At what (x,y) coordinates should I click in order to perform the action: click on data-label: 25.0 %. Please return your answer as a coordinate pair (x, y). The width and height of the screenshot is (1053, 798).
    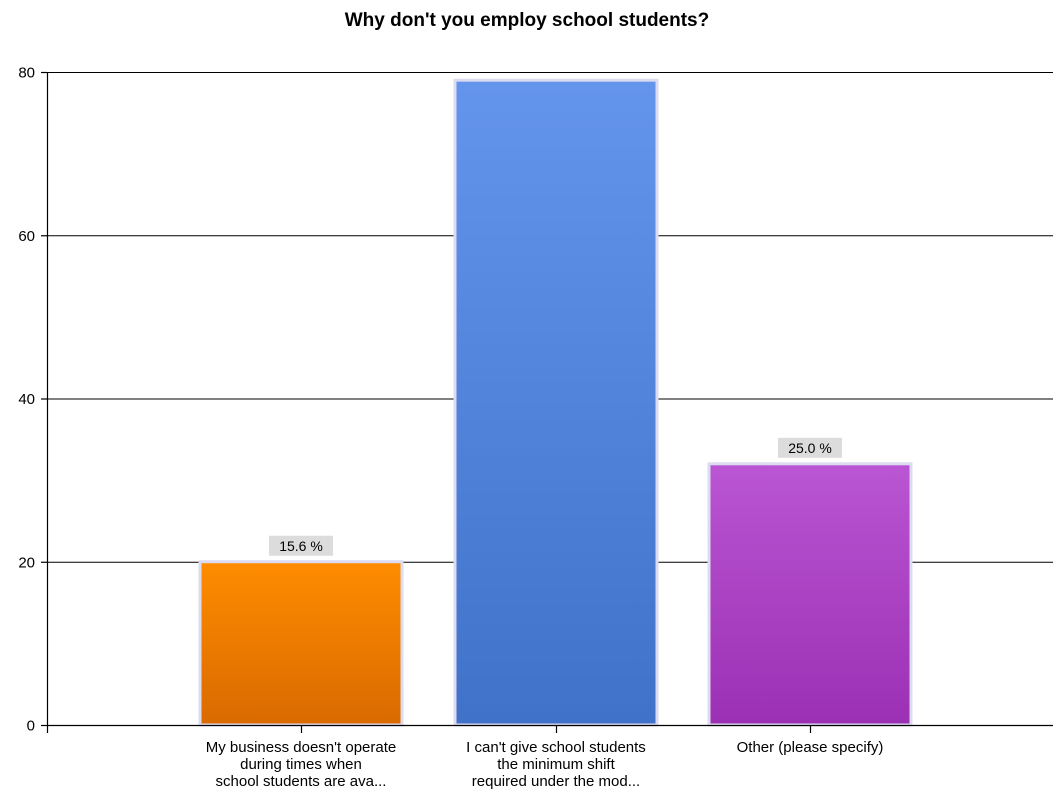
    Looking at the image, I should click on (810, 448).